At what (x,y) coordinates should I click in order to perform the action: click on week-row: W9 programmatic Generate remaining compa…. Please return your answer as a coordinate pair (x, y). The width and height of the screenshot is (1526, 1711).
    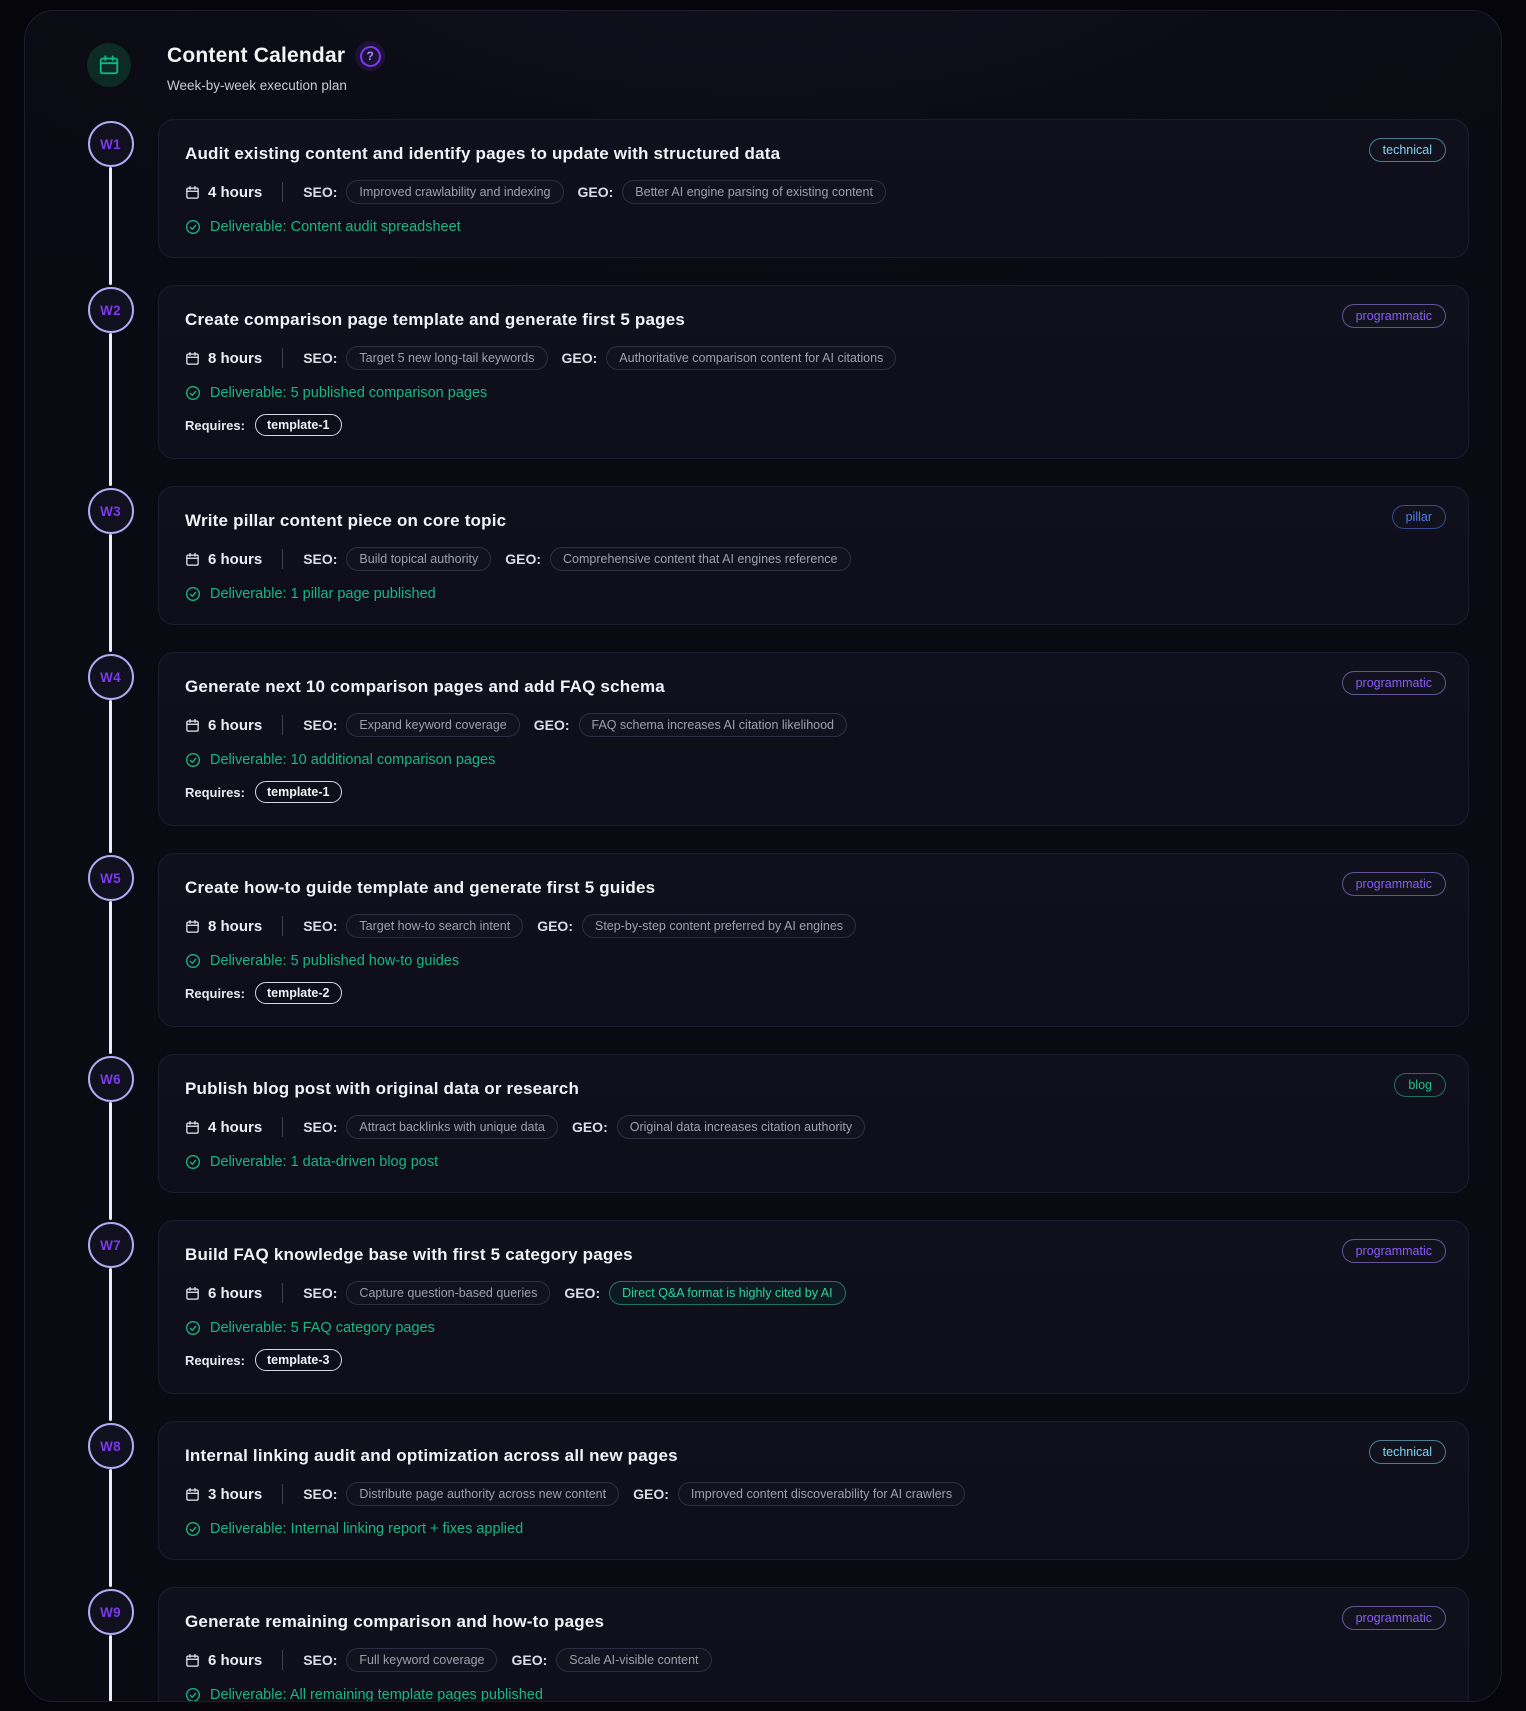
    Looking at the image, I should click on (766, 1644).